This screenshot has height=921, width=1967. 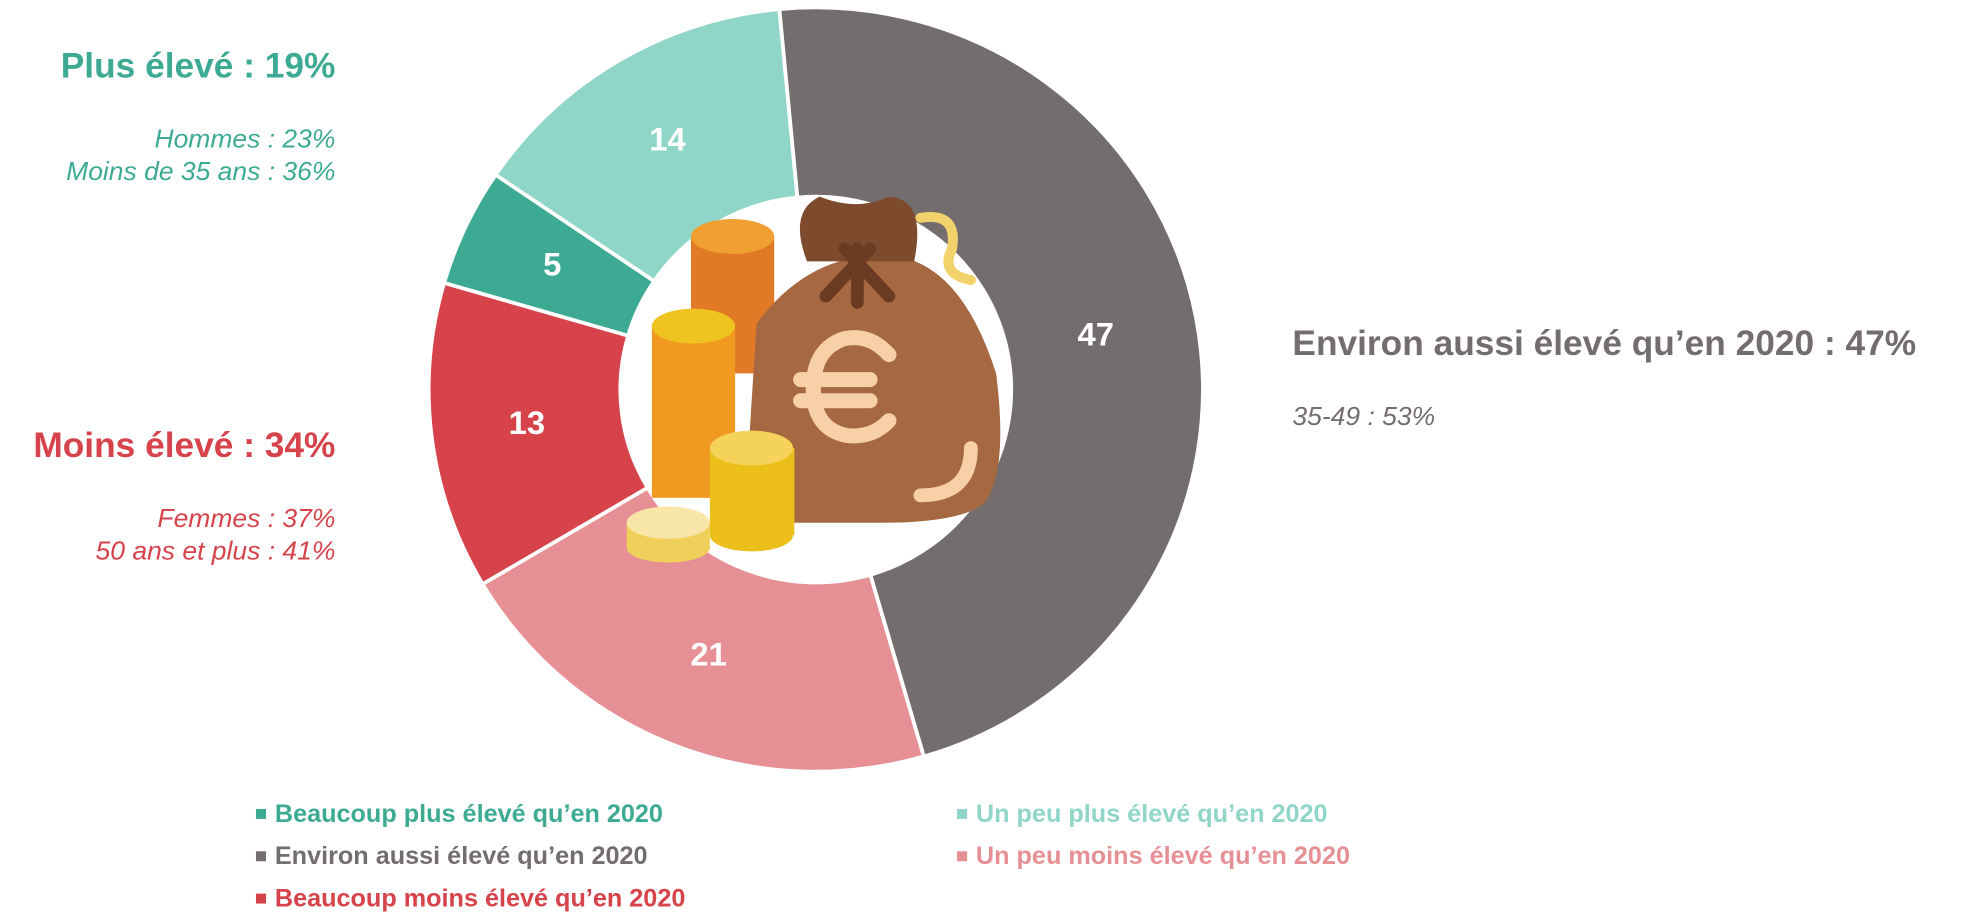 What do you see at coordinates (198, 66) in the screenshot?
I see `annotation-title: Plus élevé : 19%` at bounding box center [198, 66].